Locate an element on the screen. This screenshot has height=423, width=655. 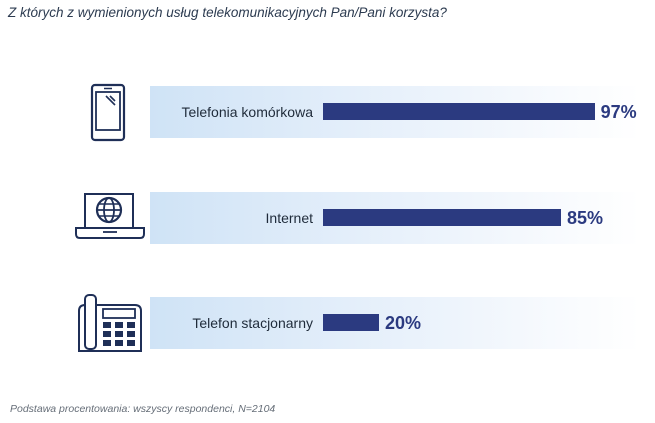
value-label-landline: 20% is located at coordinates (403, 323).